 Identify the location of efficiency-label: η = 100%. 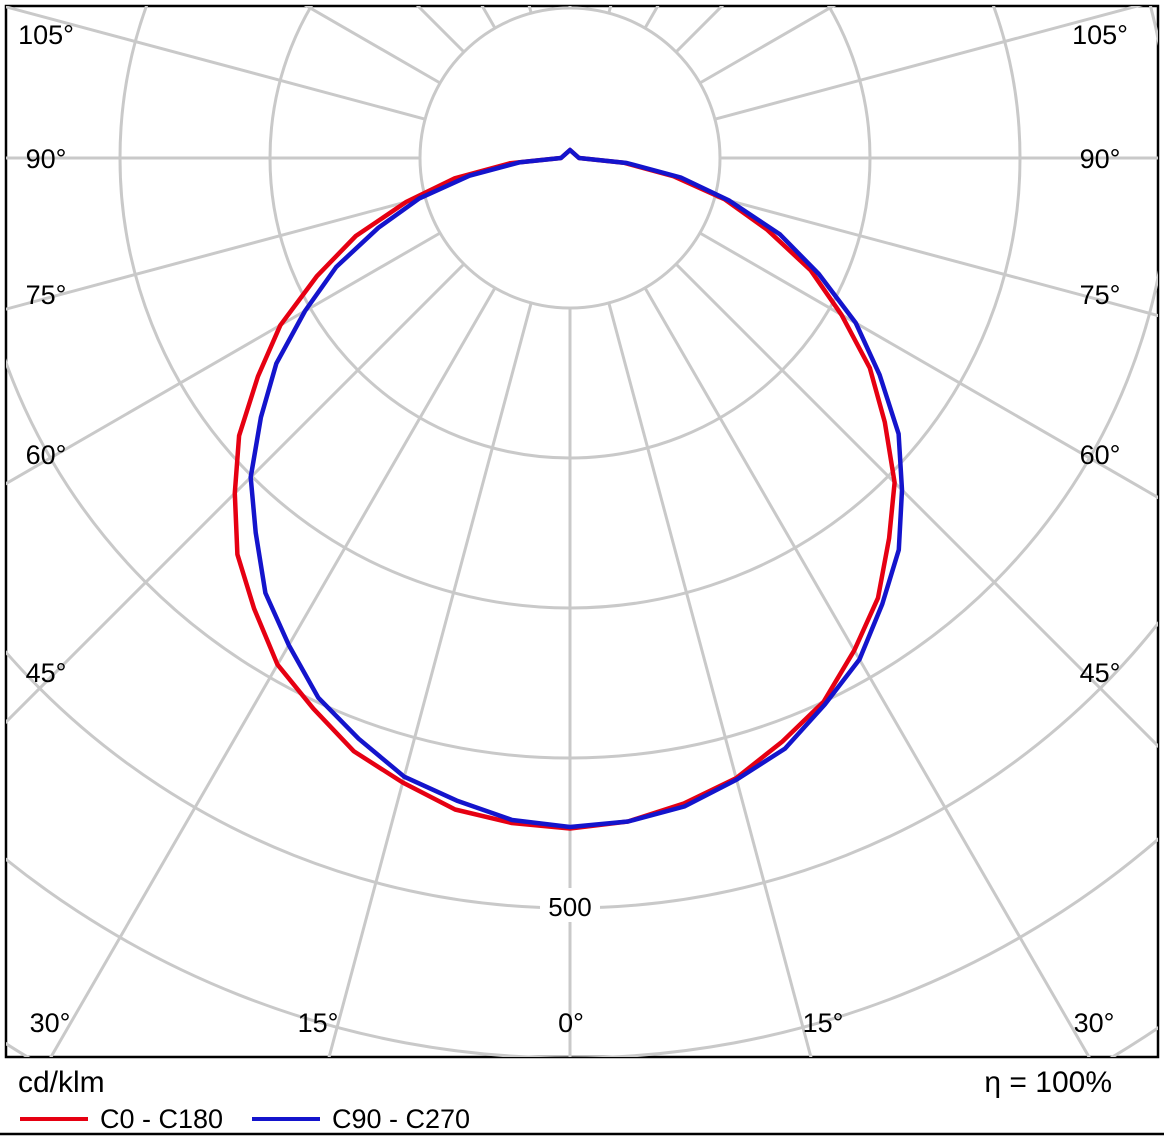
(1048, 1082).